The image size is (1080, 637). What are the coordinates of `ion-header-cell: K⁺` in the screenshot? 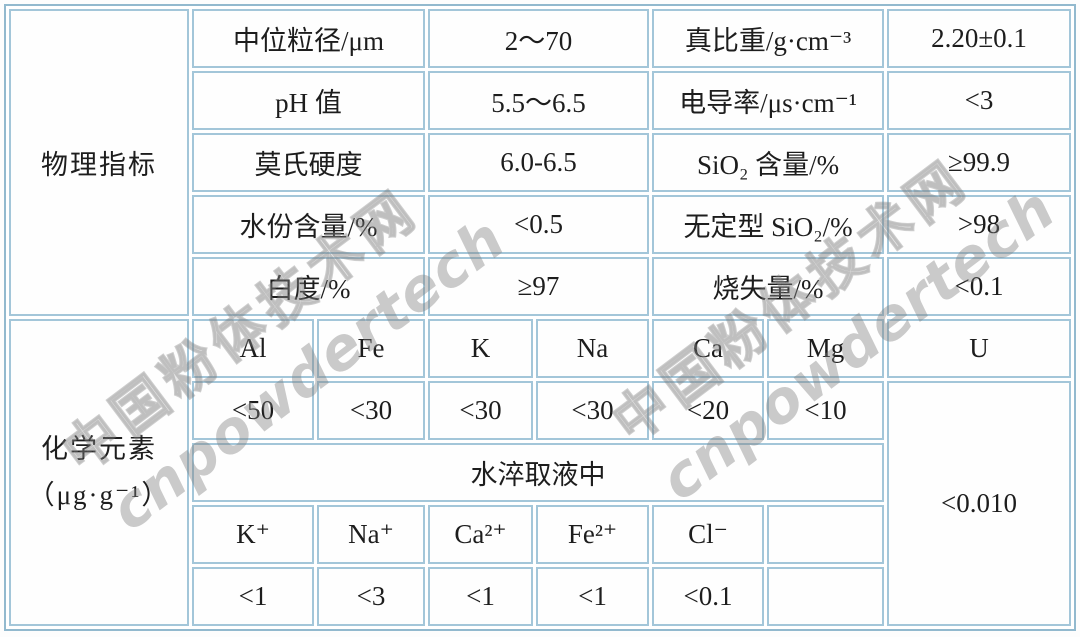 It's located at (253, 534).